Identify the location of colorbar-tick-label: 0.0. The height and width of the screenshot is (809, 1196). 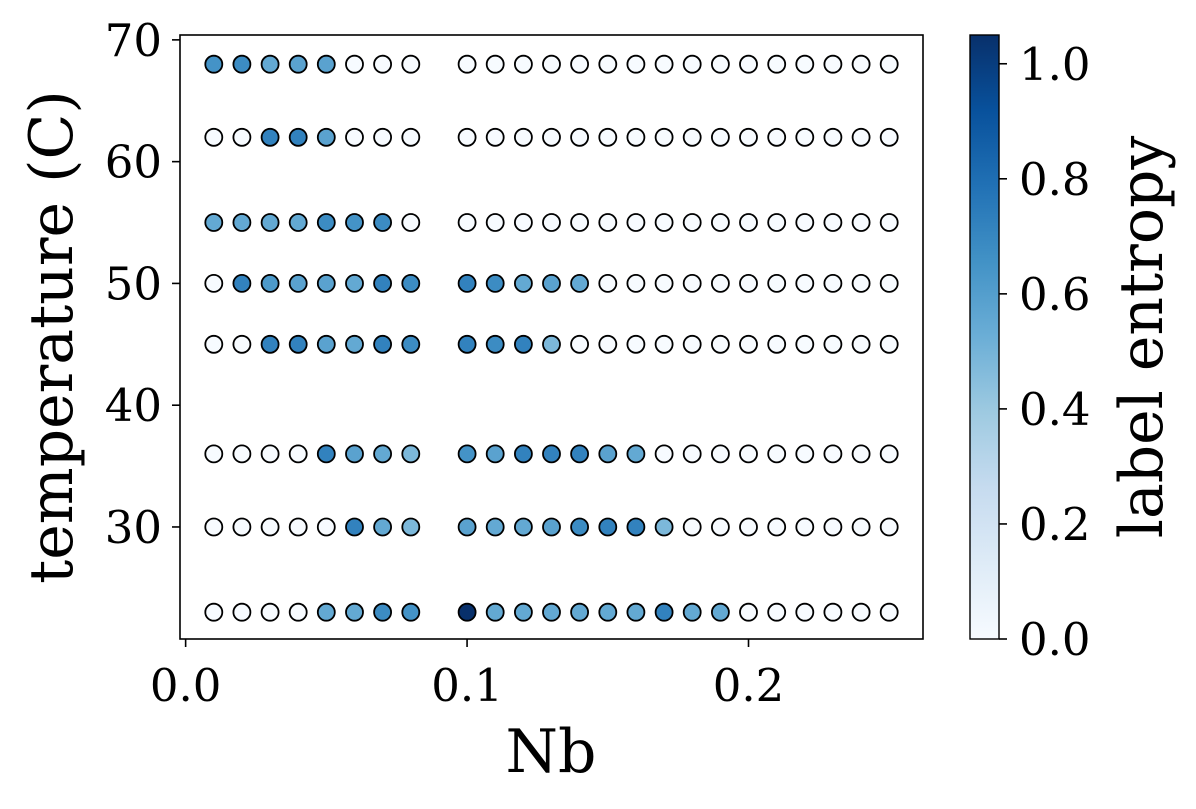
(1055, 639).